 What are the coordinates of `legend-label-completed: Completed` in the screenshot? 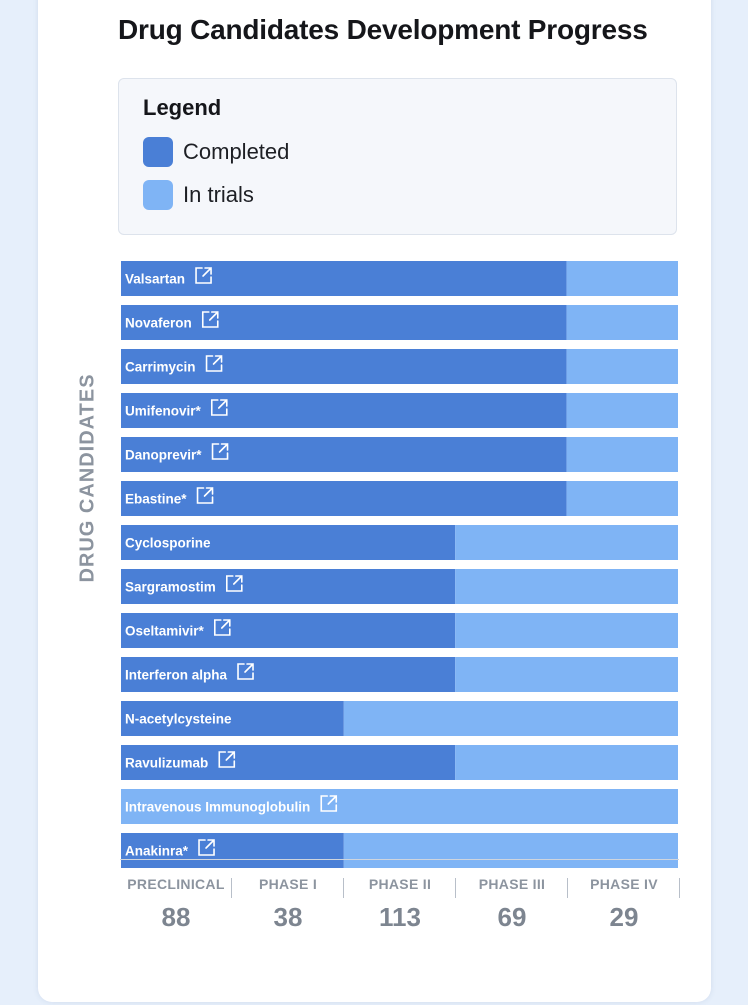 It's located at (236, 151).